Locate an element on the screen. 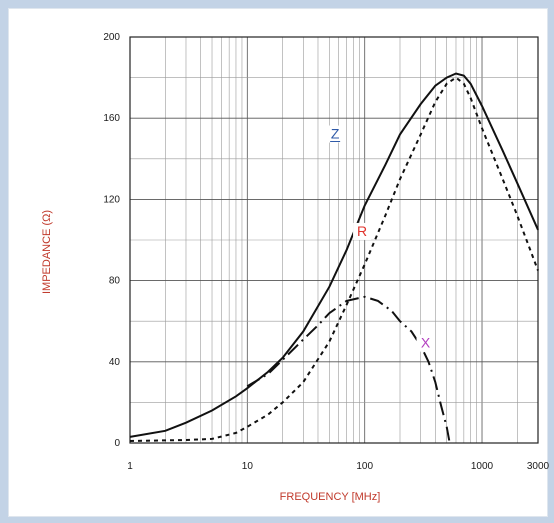 The width and height of the screenshot is (554, 523). y-tick-label: 120 is located at coordinates (111, 199).